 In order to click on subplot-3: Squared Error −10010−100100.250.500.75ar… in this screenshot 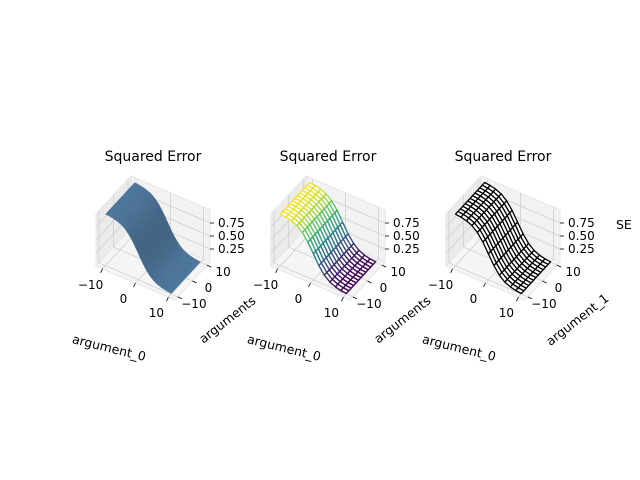, I will do `click(526, 256)`.